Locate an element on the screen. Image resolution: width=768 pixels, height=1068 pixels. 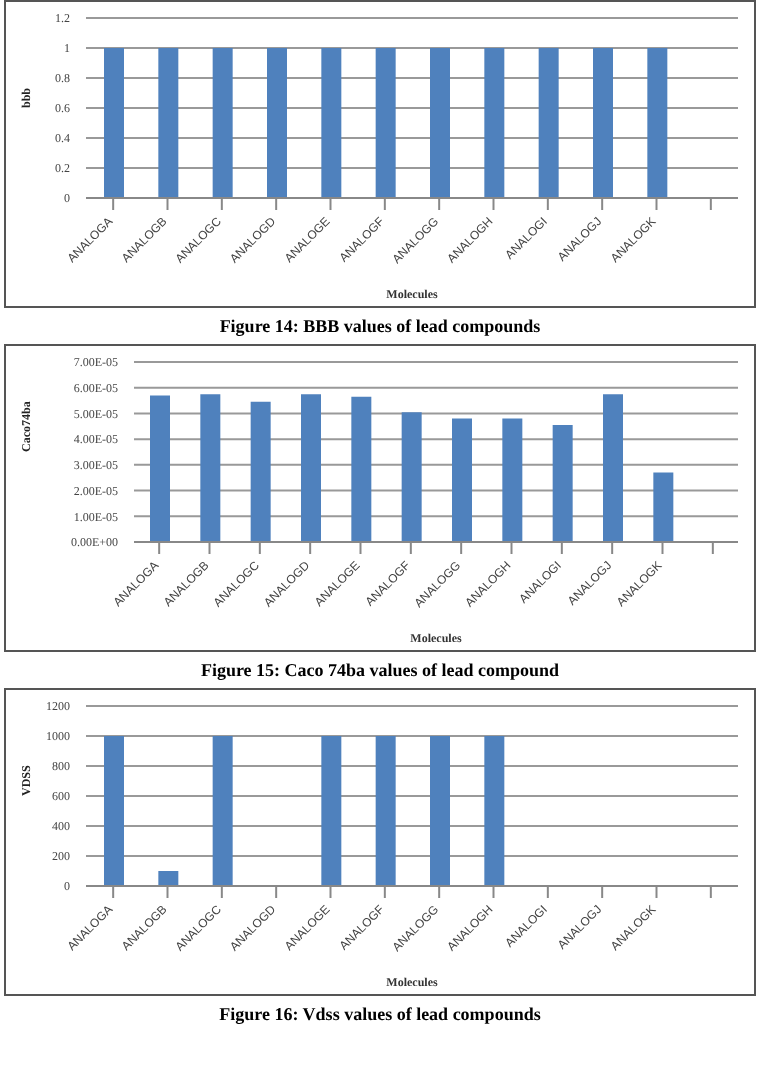
caption: Figure 15: Caco 74ba values of lead compound is located at coordinates (380, 671).